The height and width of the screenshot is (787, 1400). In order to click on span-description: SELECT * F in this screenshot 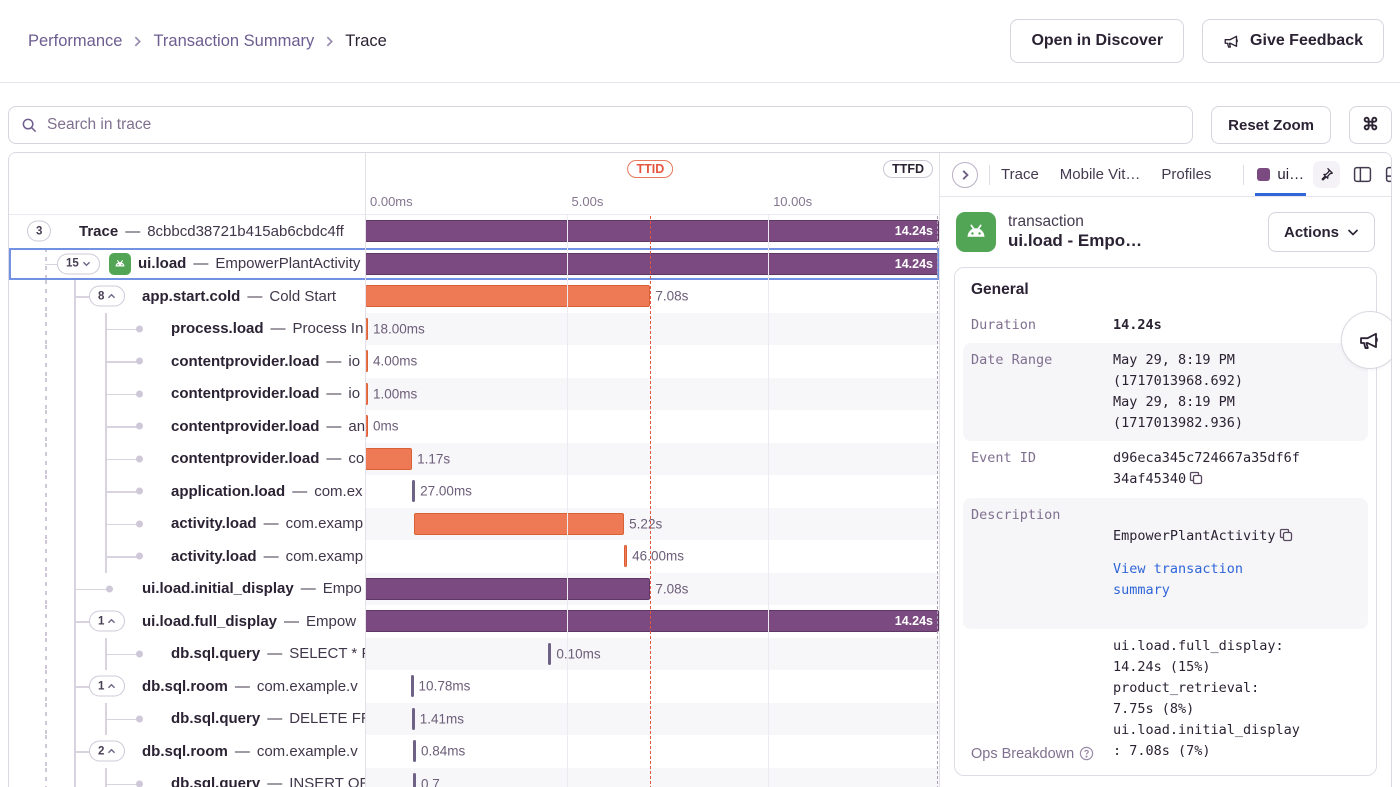, I will do `click(327, 654)`.